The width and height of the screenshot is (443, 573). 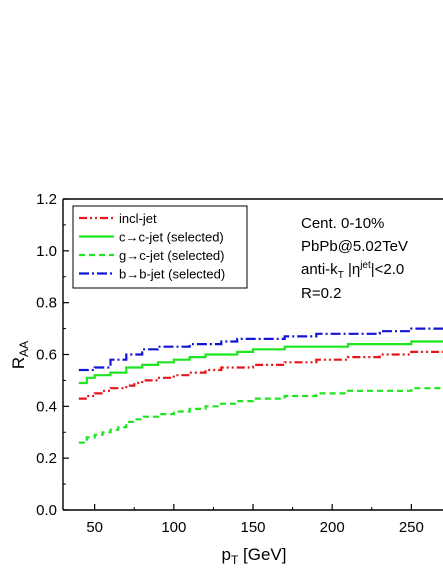 I want to click on y-tick-label: 0.8, so click(x=46, y=303).